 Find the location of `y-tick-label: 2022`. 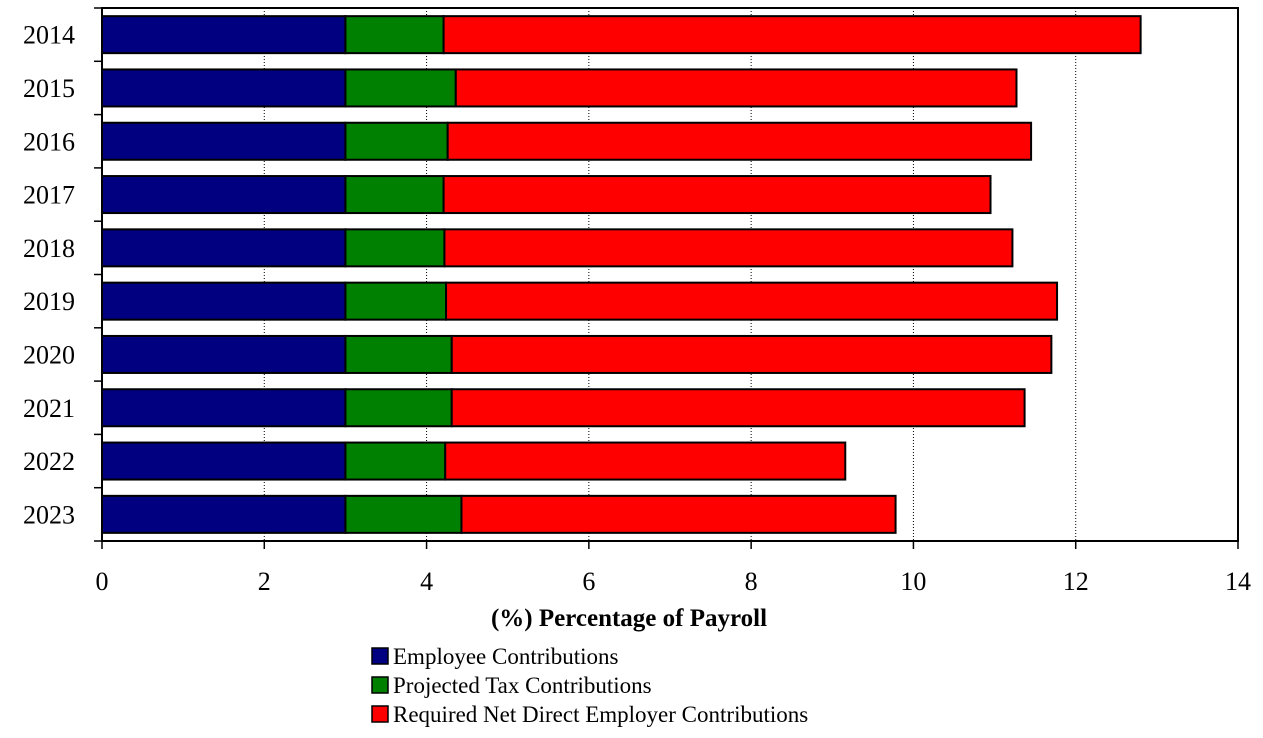

y-tick-label: 2022 is located at coordinates (49, 461).